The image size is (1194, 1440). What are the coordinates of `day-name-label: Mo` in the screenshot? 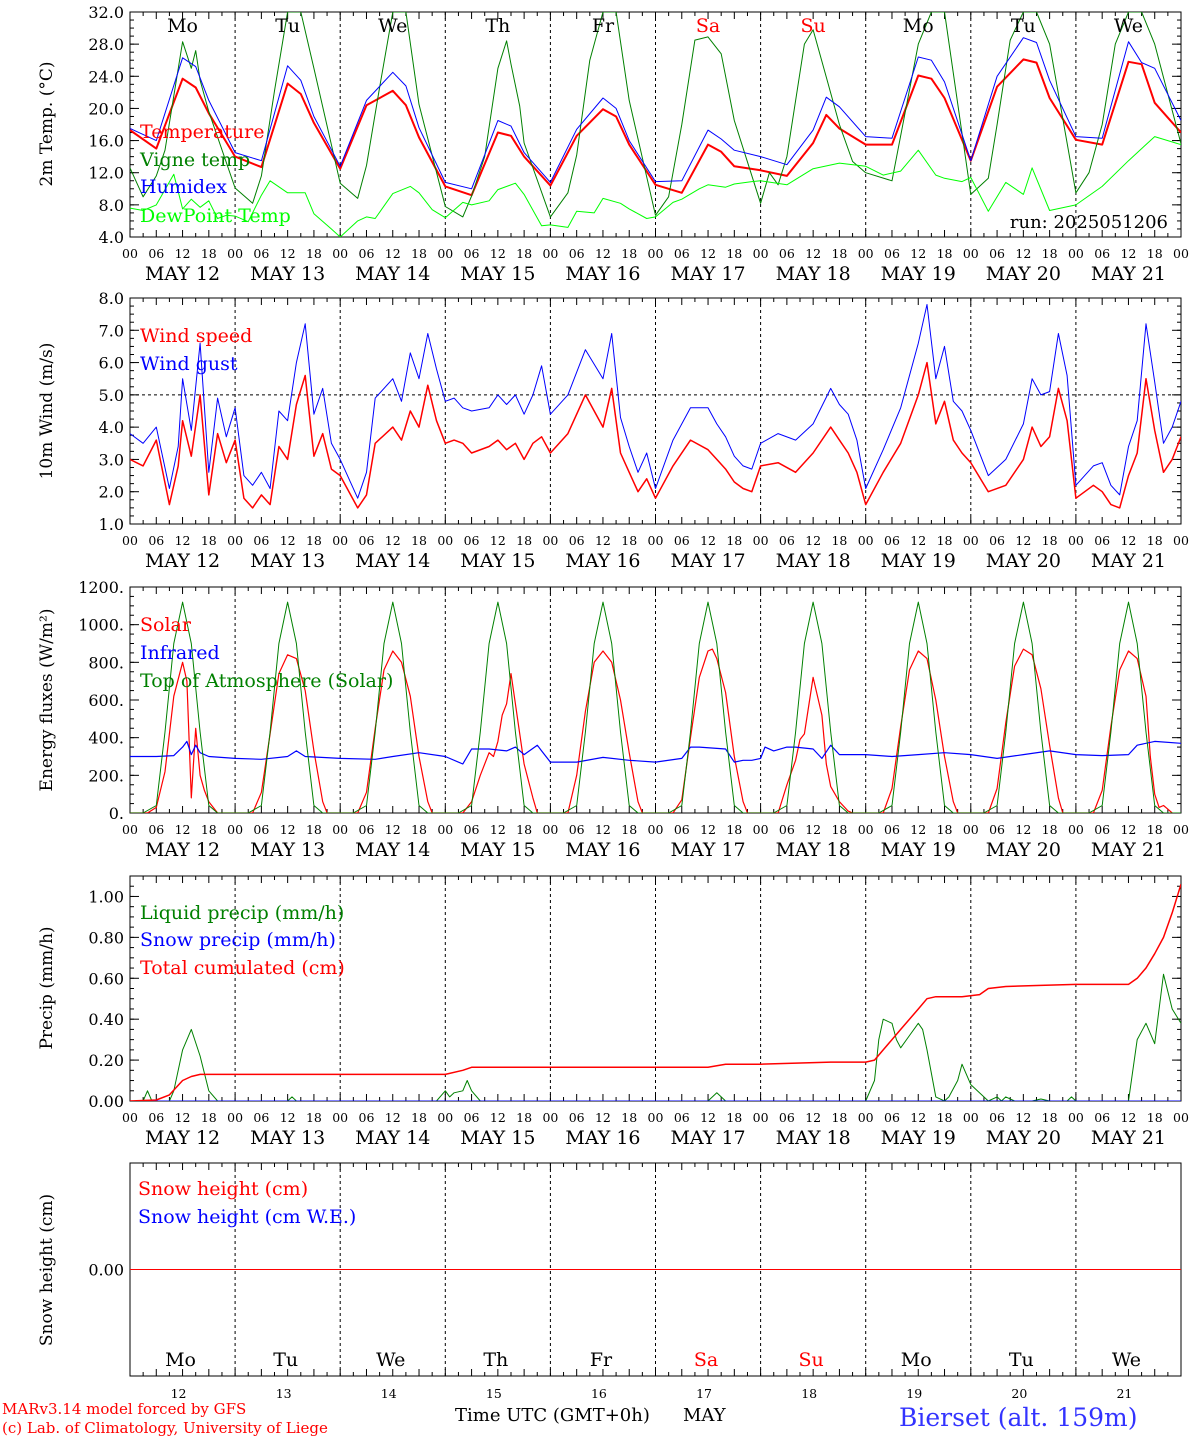 It's located at (918, 26).